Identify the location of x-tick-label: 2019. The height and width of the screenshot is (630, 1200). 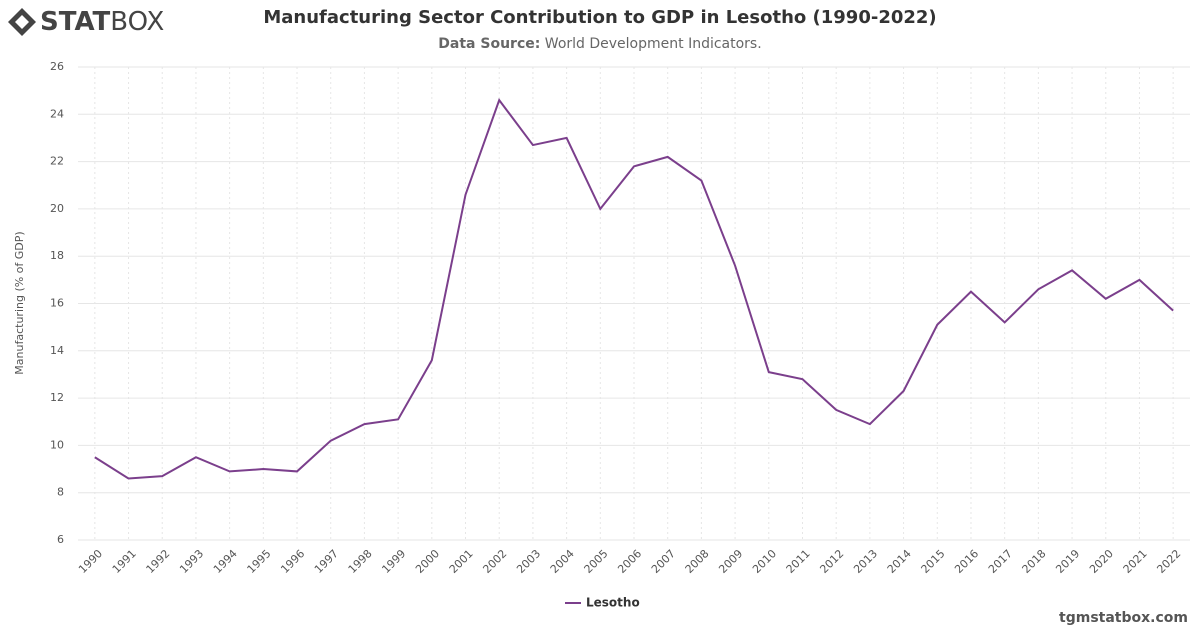
(1067, 561).